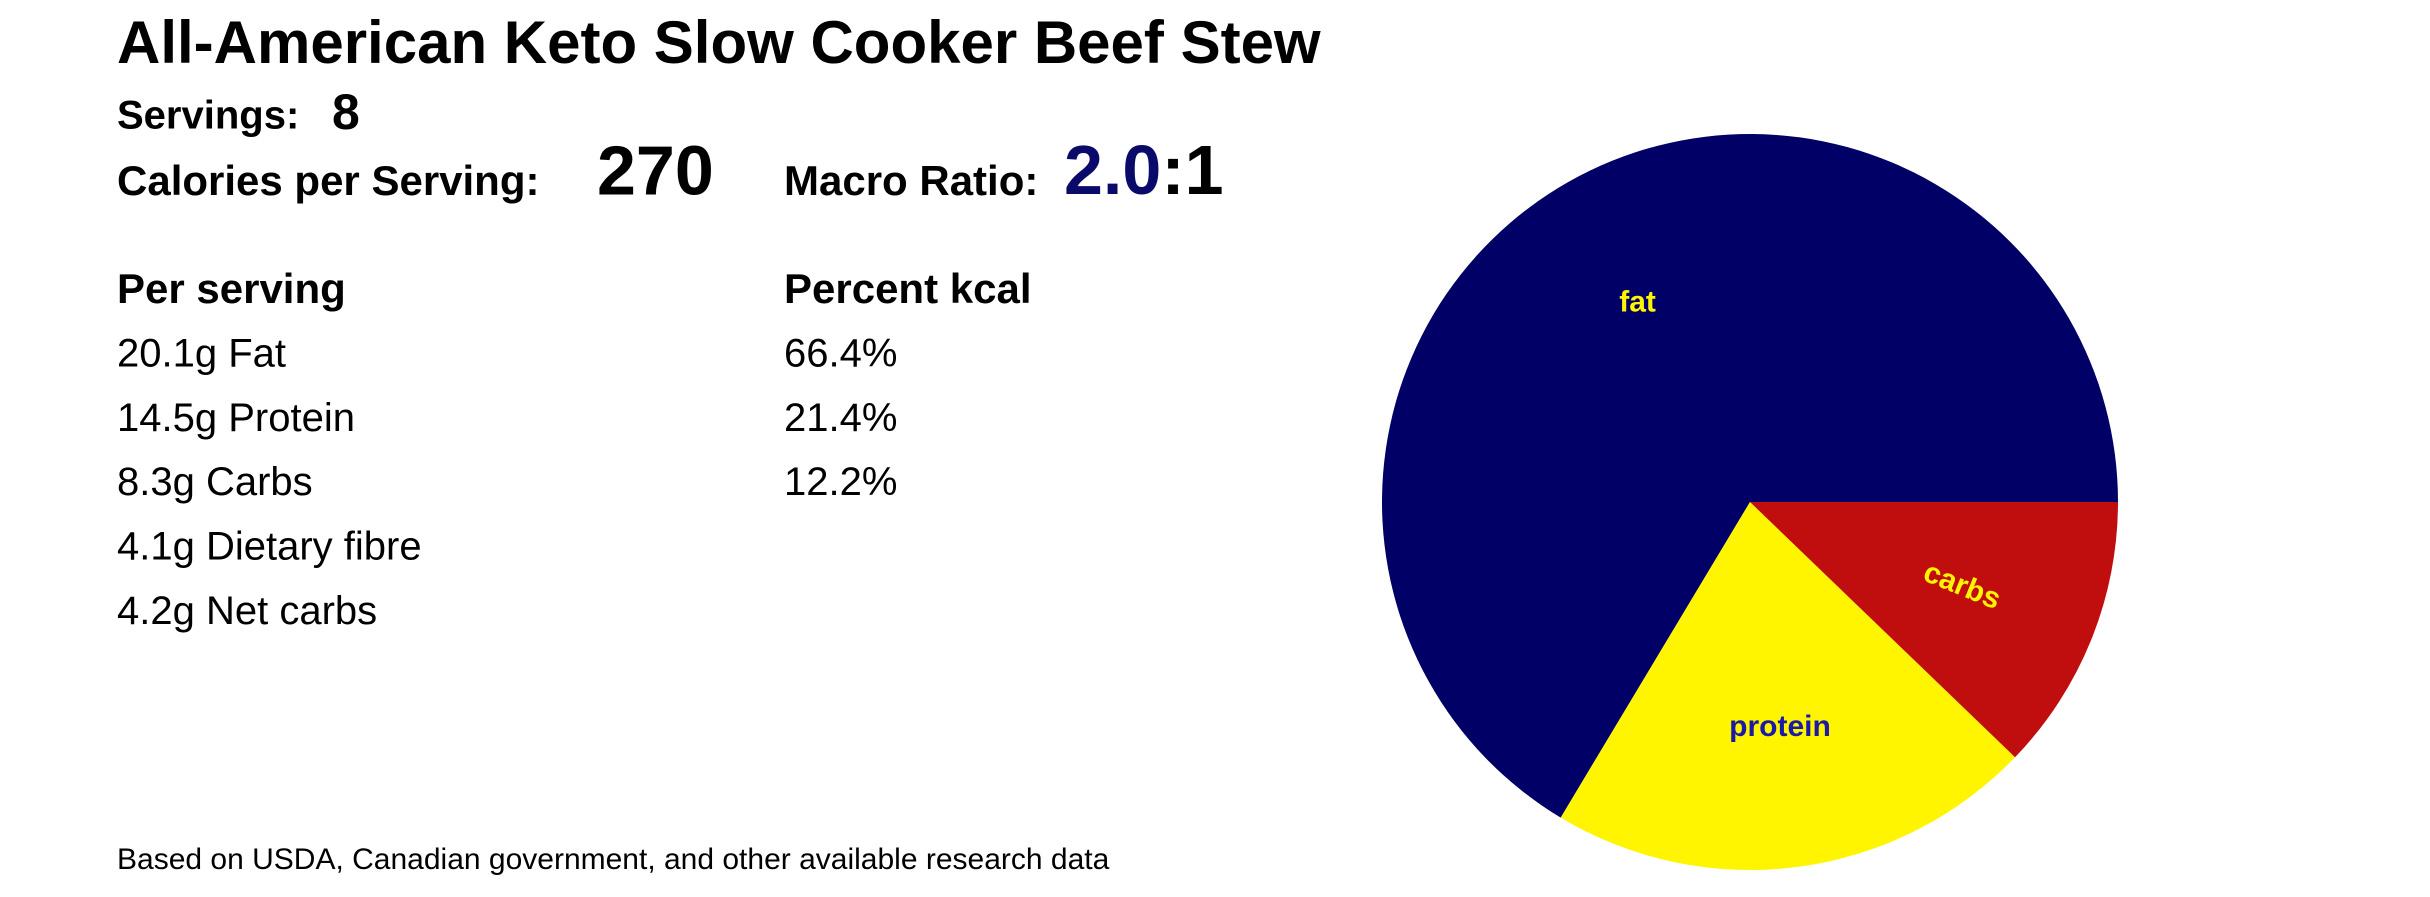 The image size is (2430, 897). Describe the element at coordinates (231, 288) in the screenshot. I see `table-header: Per serving` at that location.